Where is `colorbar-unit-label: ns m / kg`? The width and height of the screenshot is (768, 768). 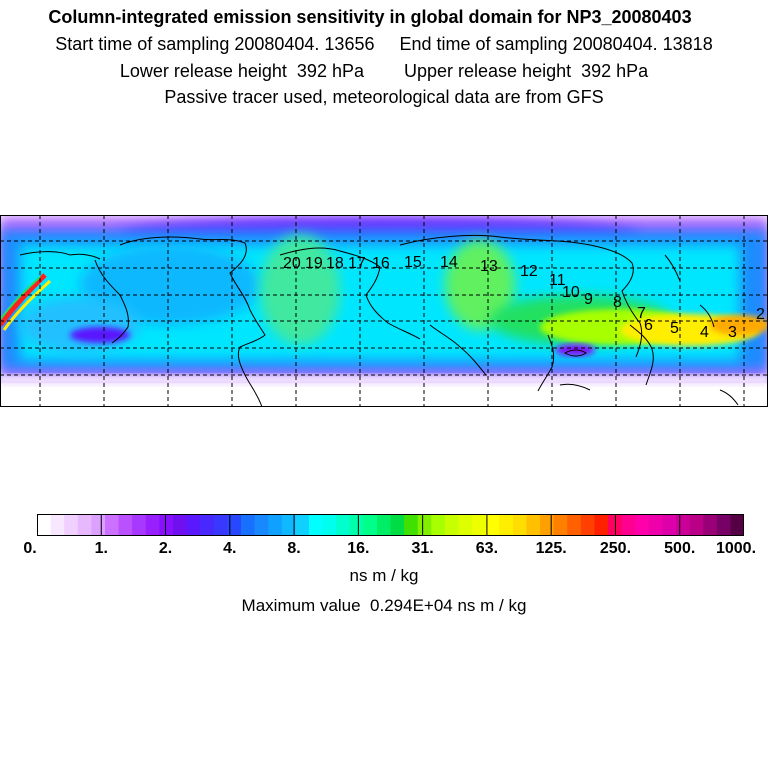
colorbar-unit-label: ns m / kg is located at coordinates (384, 575).